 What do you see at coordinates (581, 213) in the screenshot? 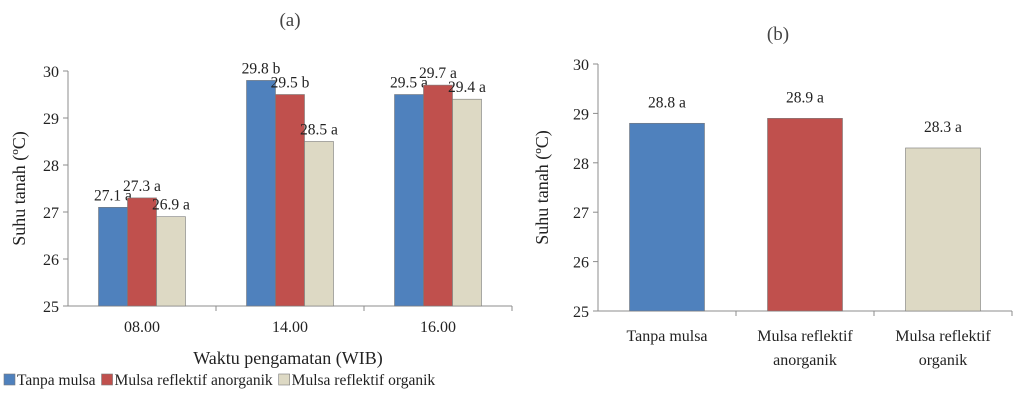
I see `chart-b-y-tick-label: 27` at bounding box center [581, 213].